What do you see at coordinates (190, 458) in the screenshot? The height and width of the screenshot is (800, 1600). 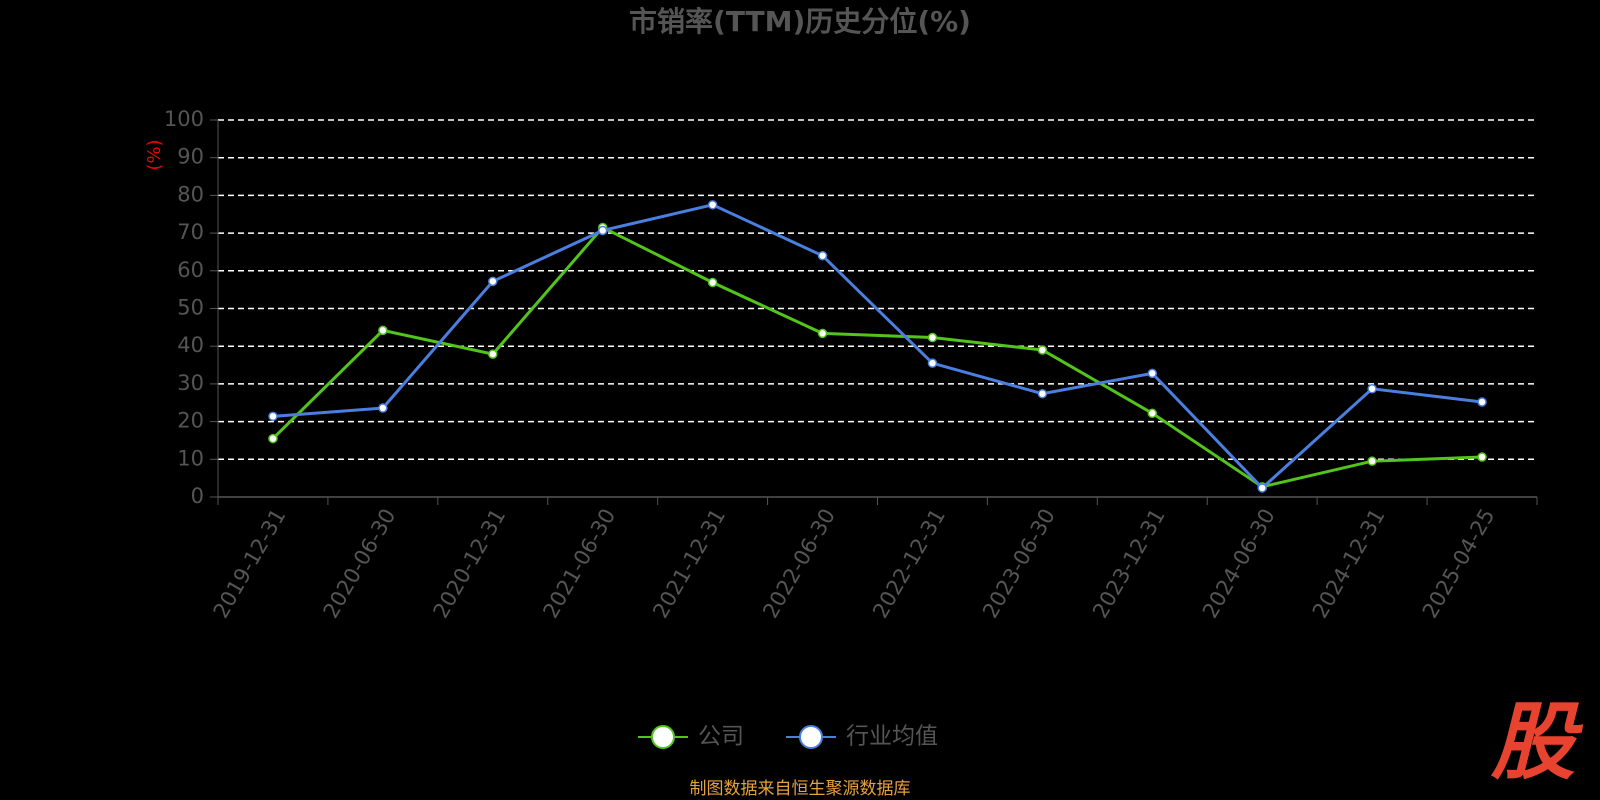 I see `y-tick-label: 10` at bounding box center [190, 458].